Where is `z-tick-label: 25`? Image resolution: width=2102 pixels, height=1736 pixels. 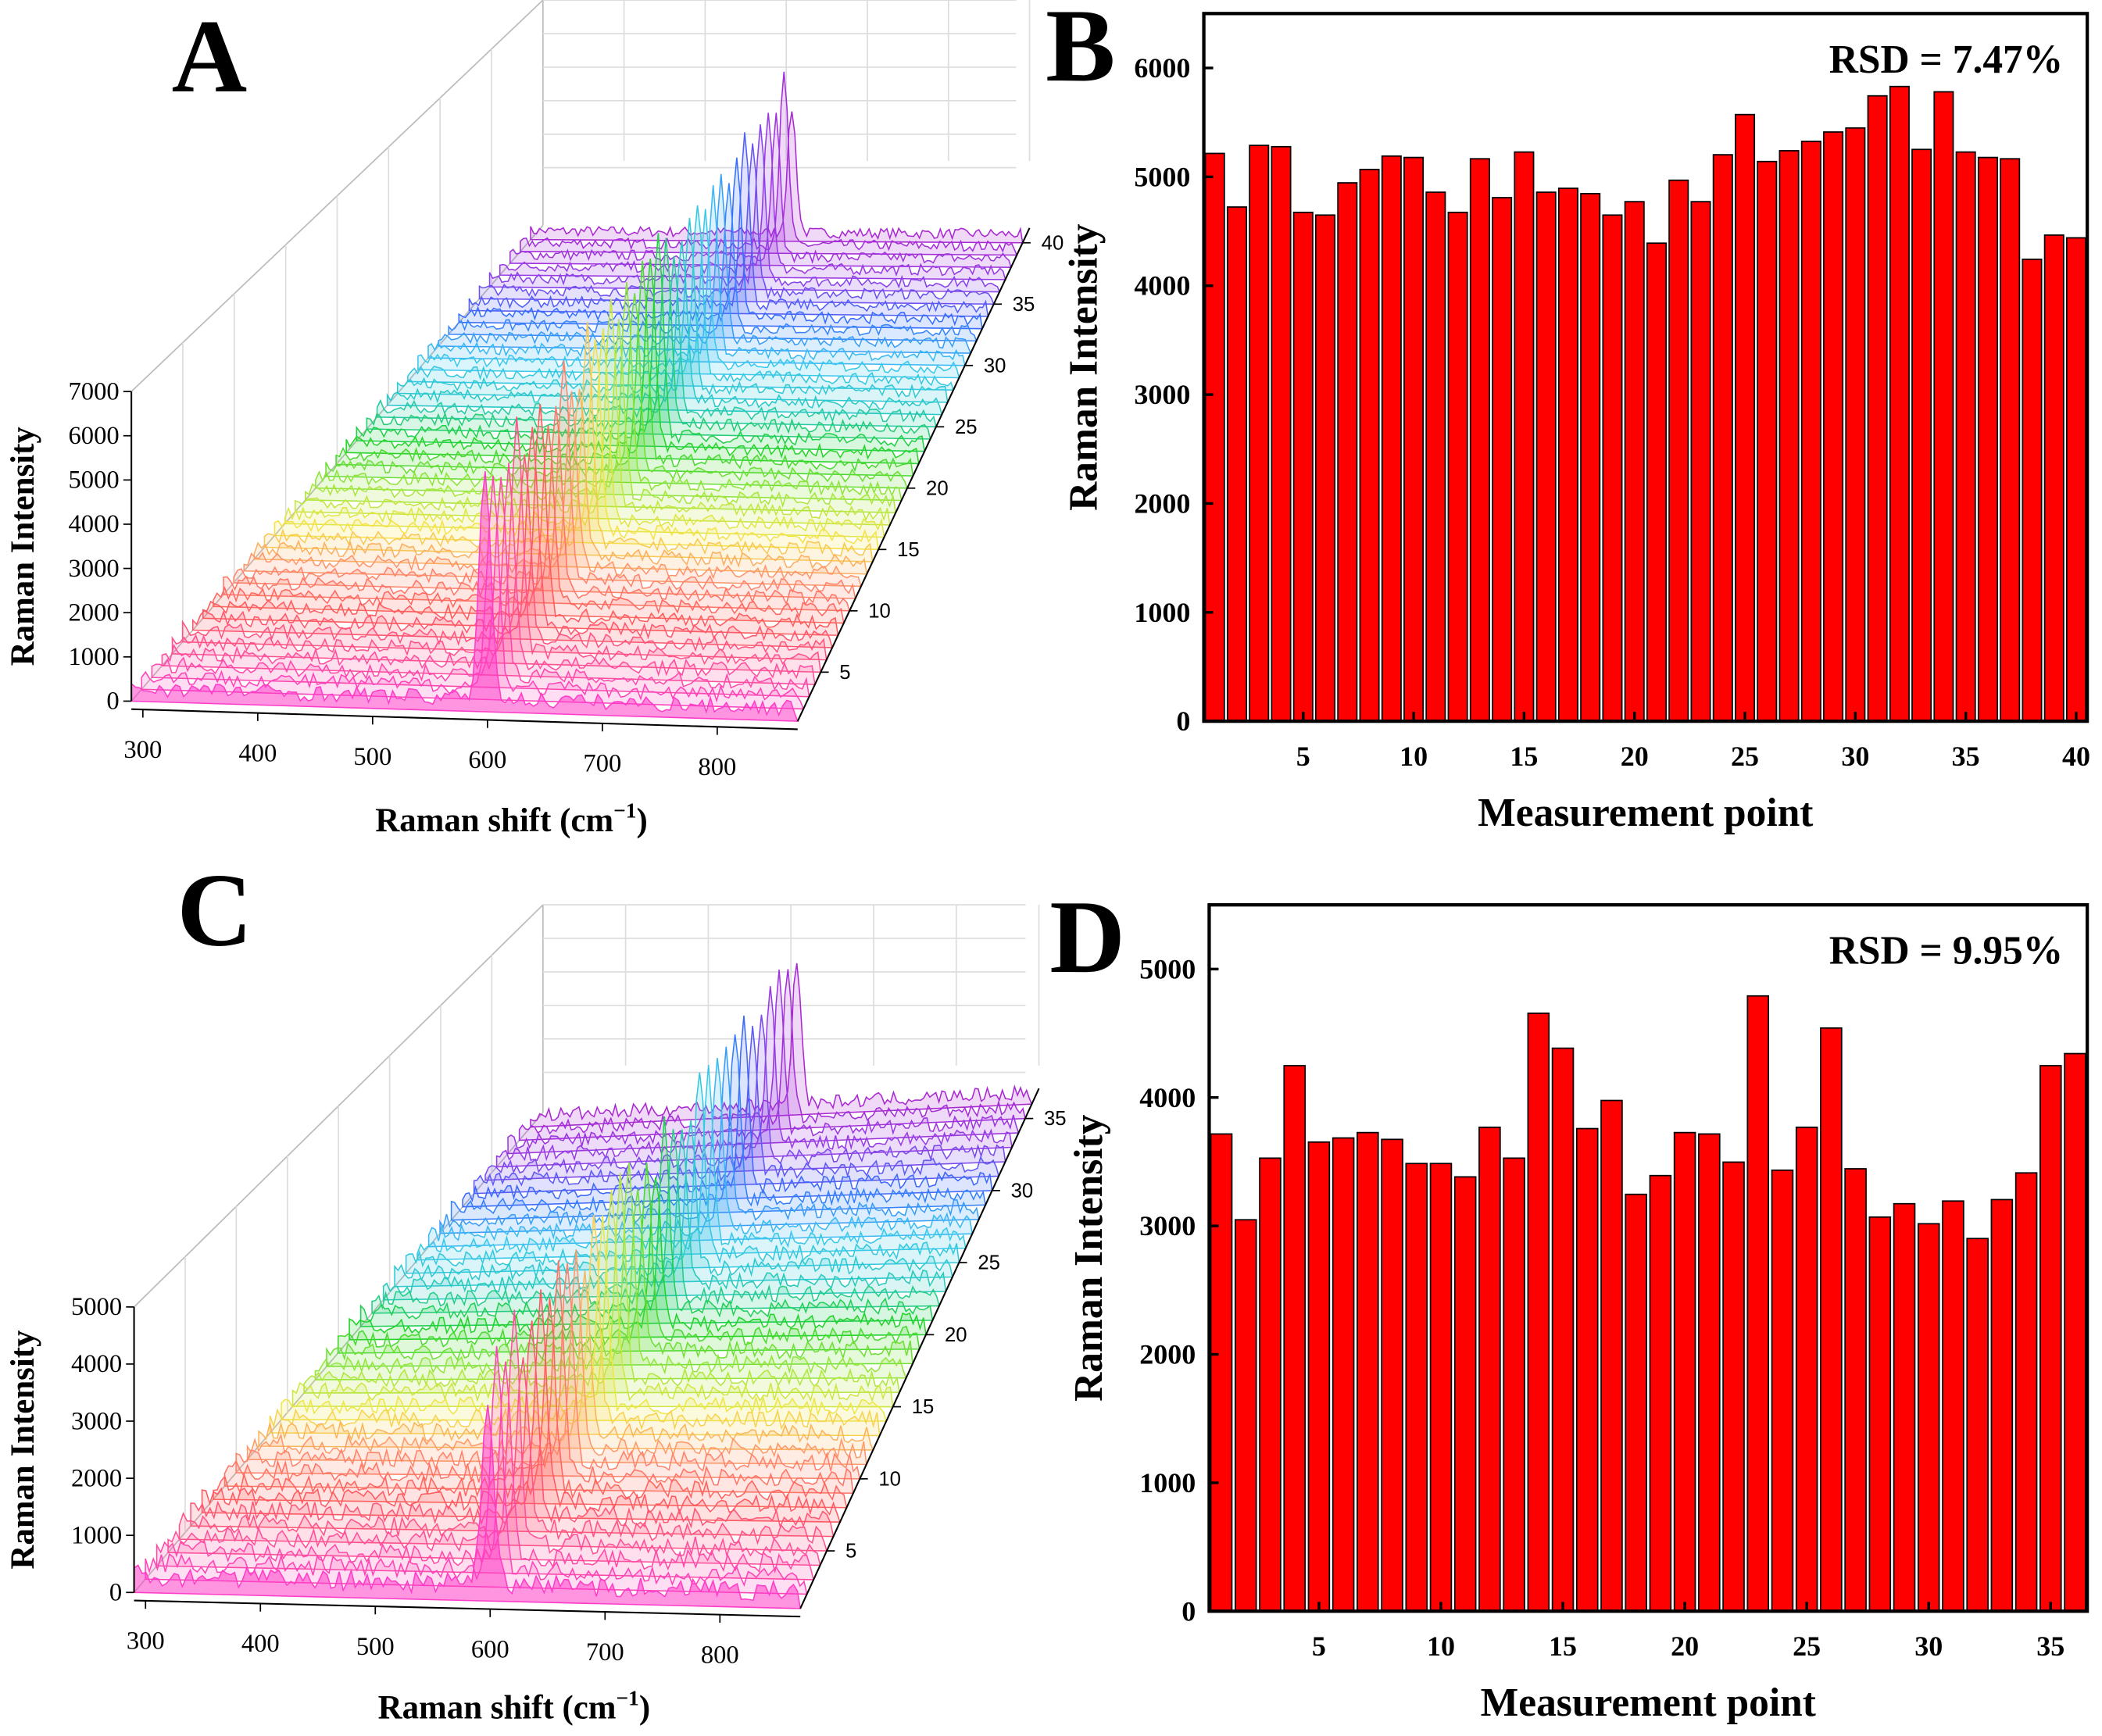 z-tick-label: 25 is located at coordinates (966, 427).